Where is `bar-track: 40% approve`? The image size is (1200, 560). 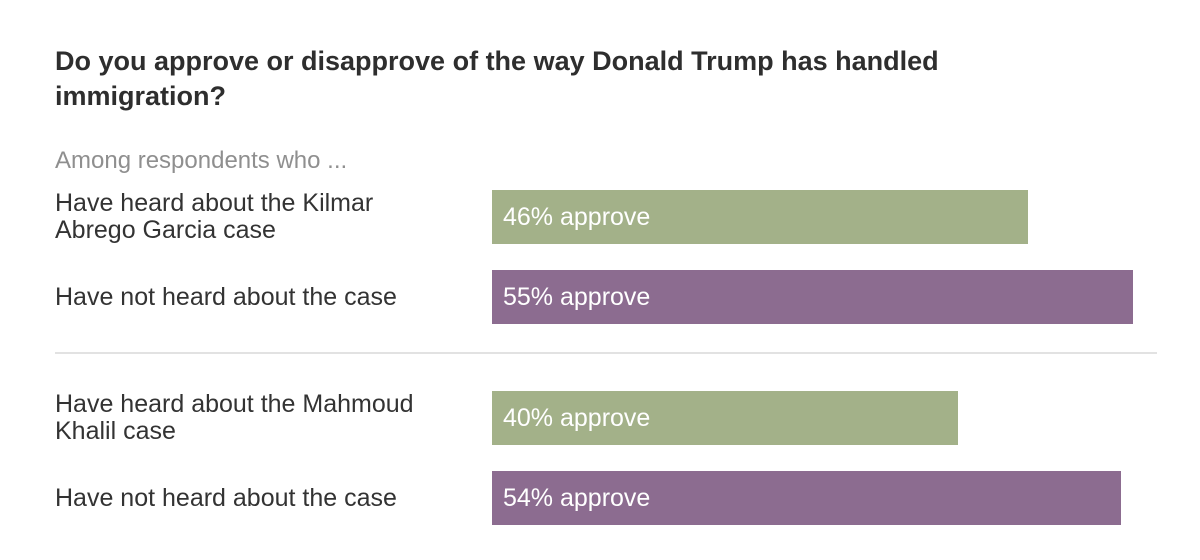 bar-track: 40% approve is located at coordinates (824, 418).